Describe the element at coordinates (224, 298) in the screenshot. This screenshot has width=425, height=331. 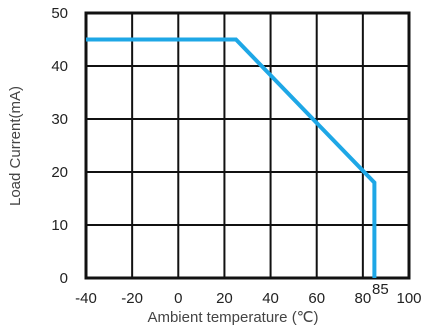
I see `x-tick-label: 20` at that location.